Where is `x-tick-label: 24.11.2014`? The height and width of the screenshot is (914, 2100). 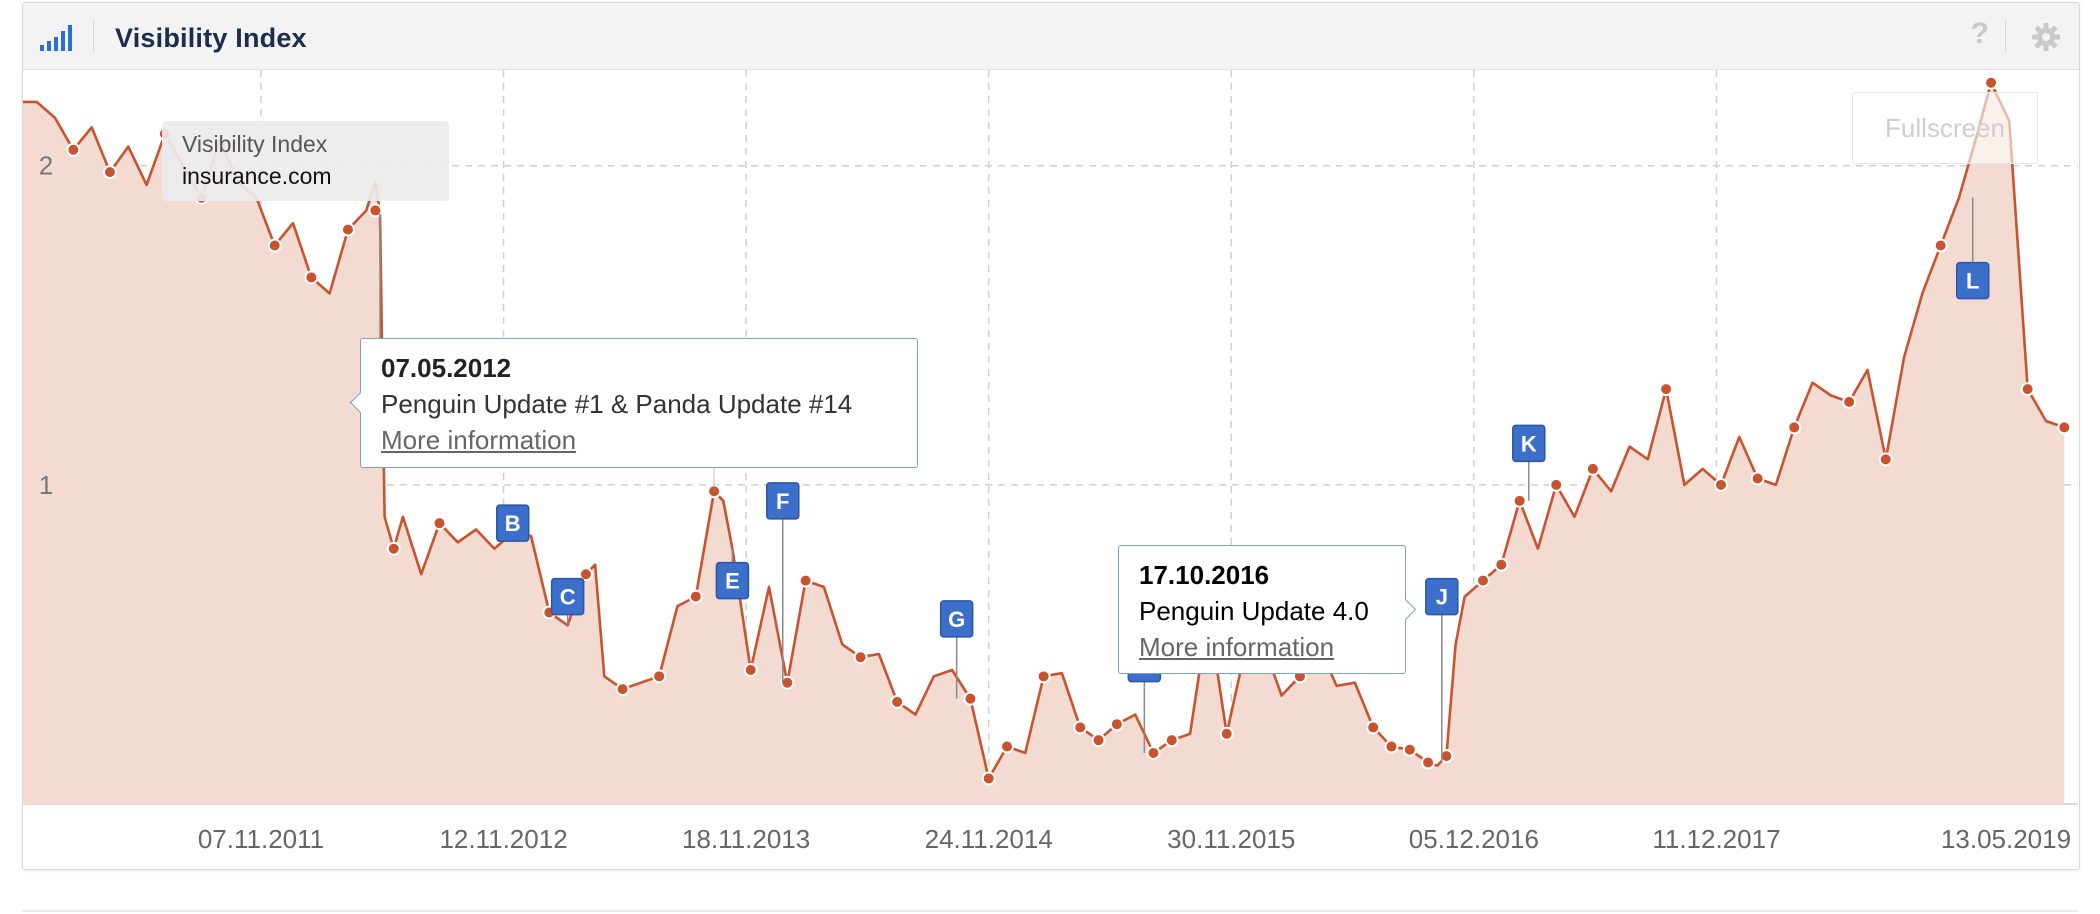 x-tick-label: 24.11.2014 is located at coordinates (989, 839).